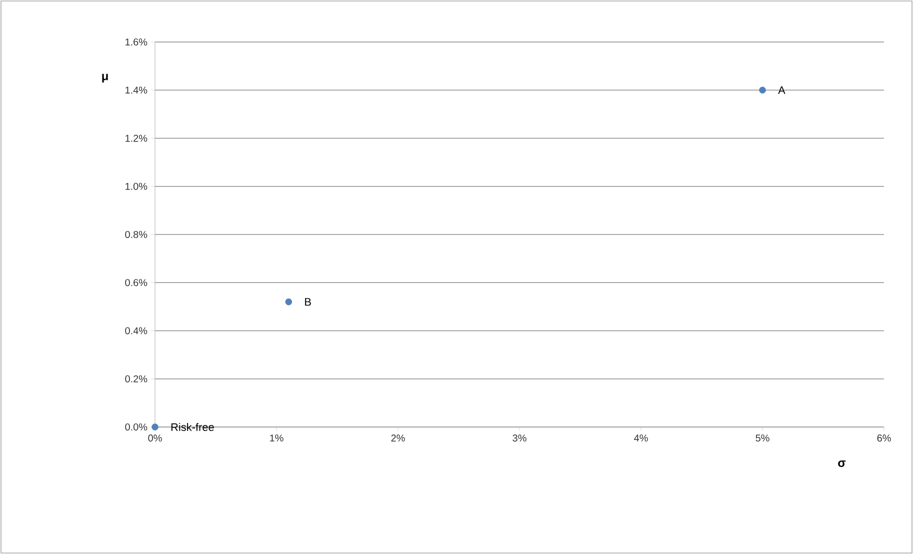 This screenshot has width=919, height=554. Describe the element at coordinates (137, 90) in the screenshot. I see `y-tick-label: 1.4%` at that location.